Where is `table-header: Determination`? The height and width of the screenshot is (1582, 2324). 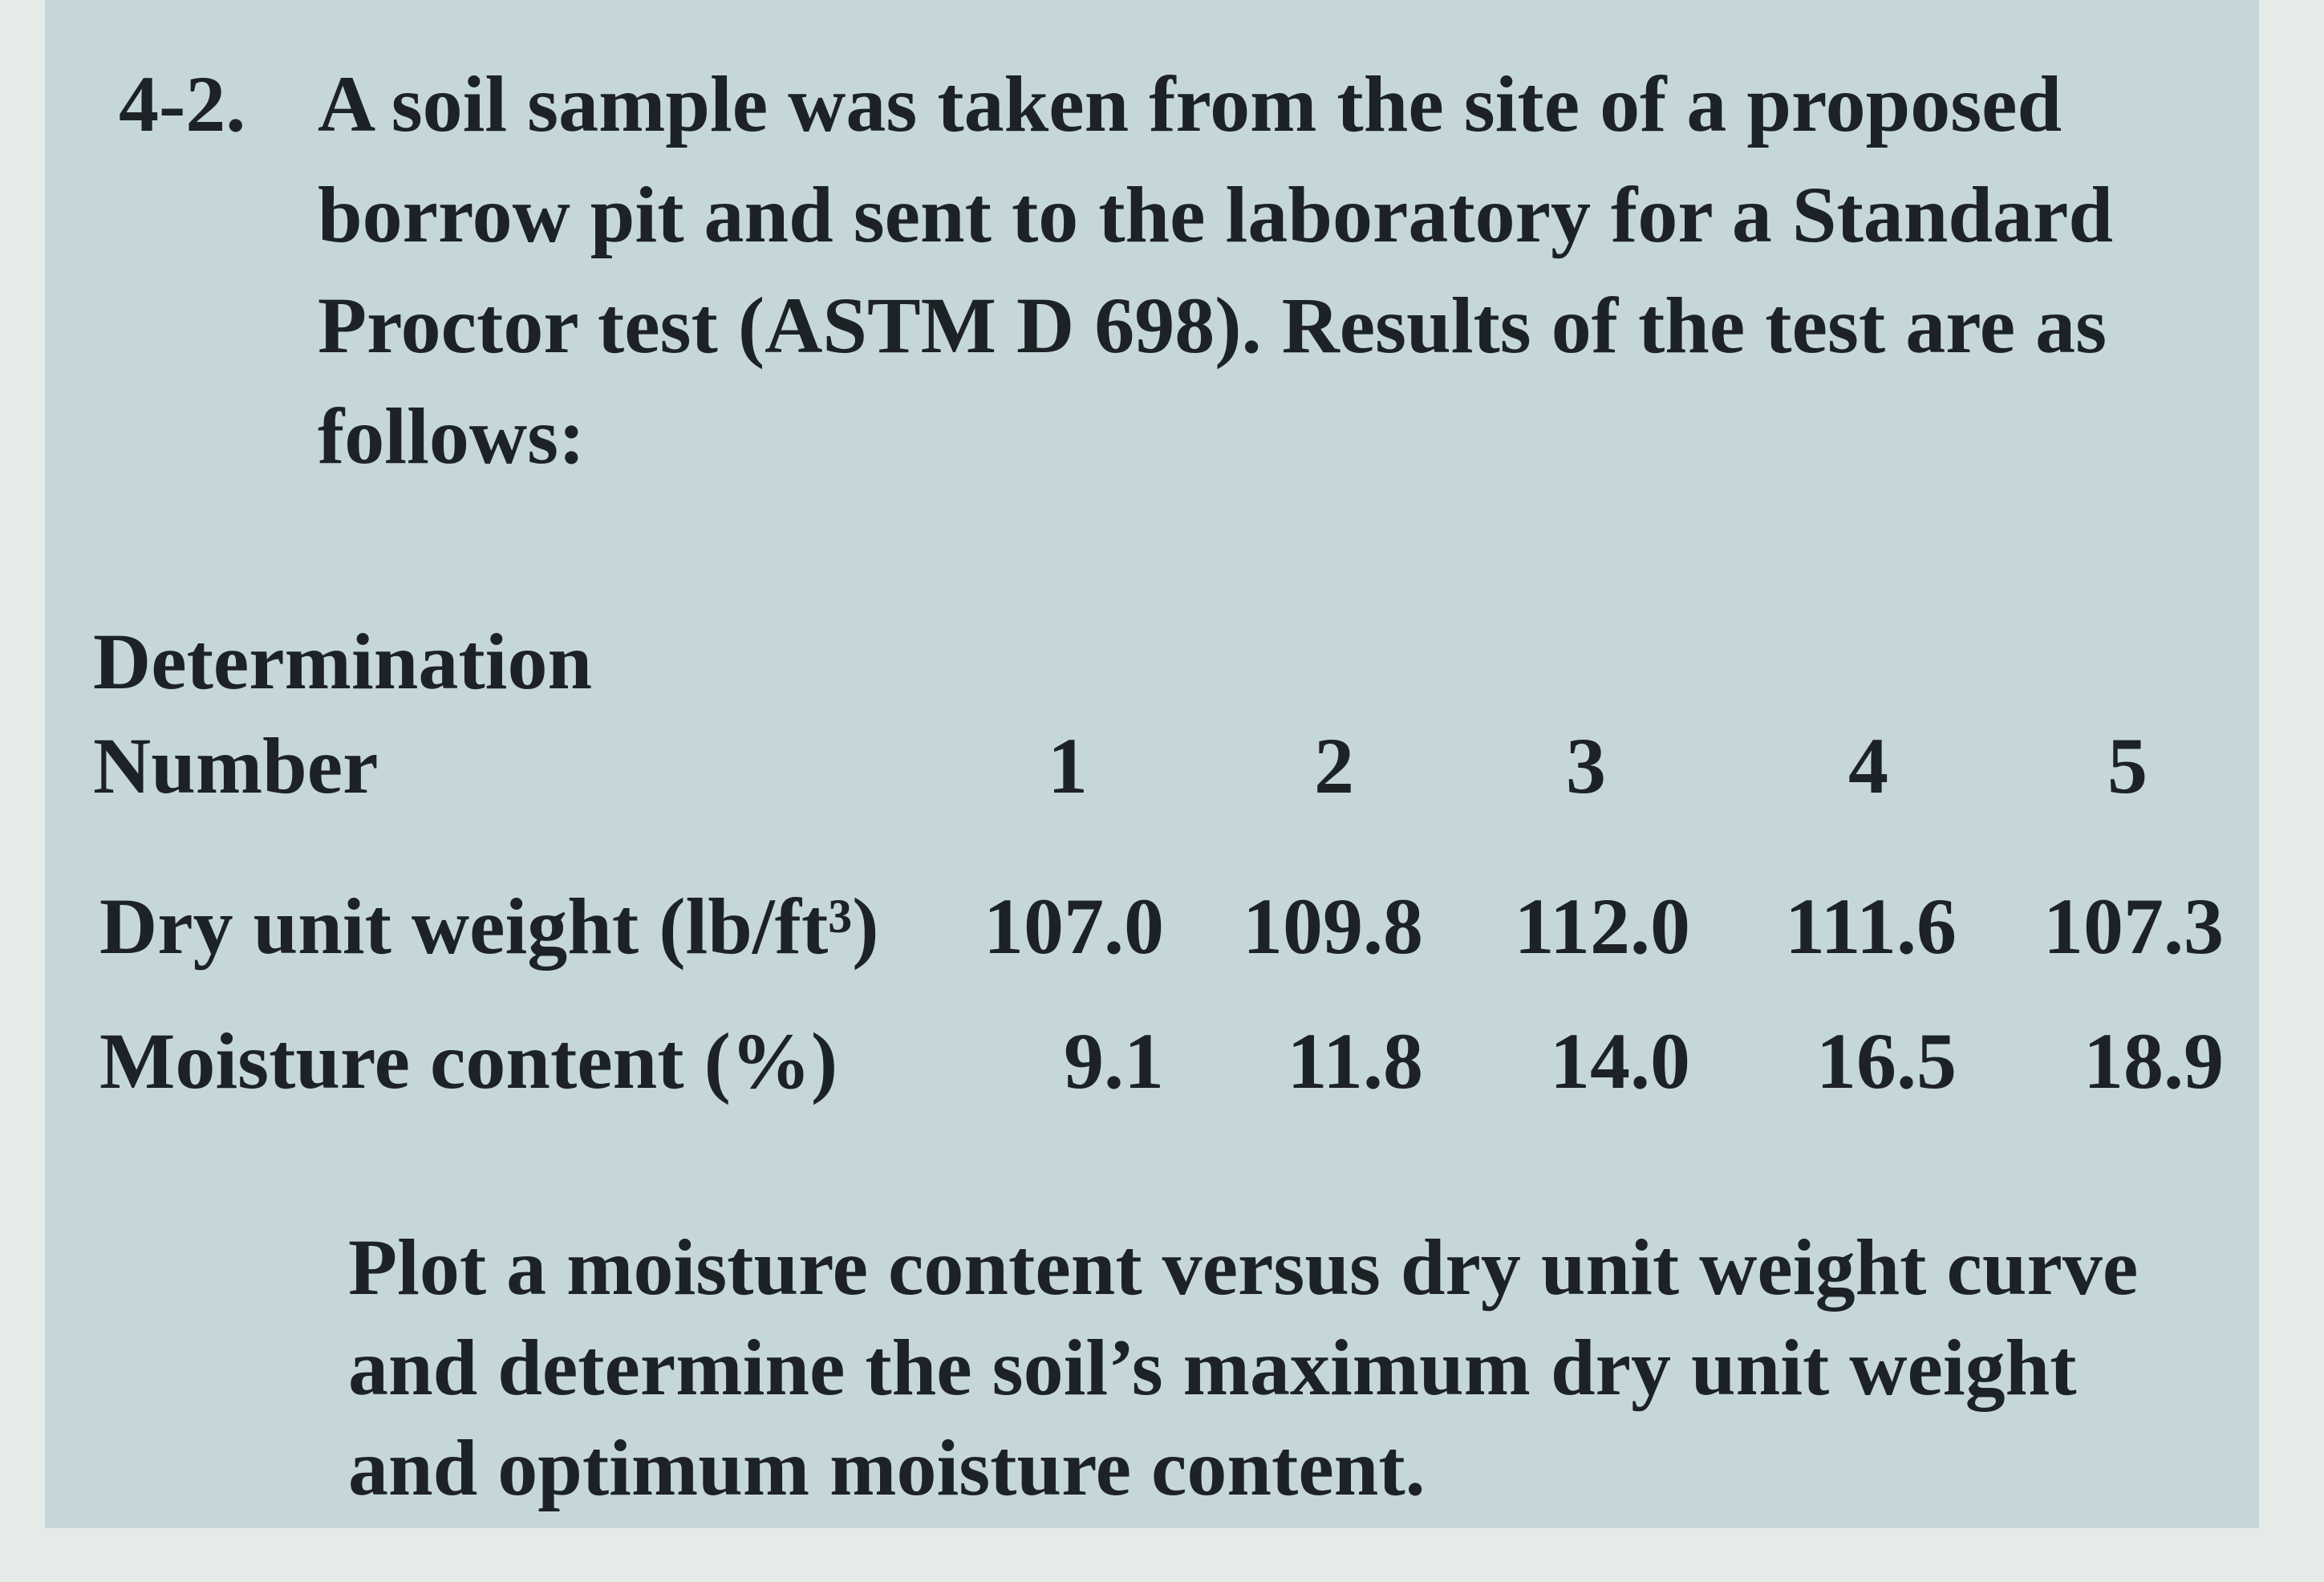 table-header: Determination is located at coordinates (343, 661).